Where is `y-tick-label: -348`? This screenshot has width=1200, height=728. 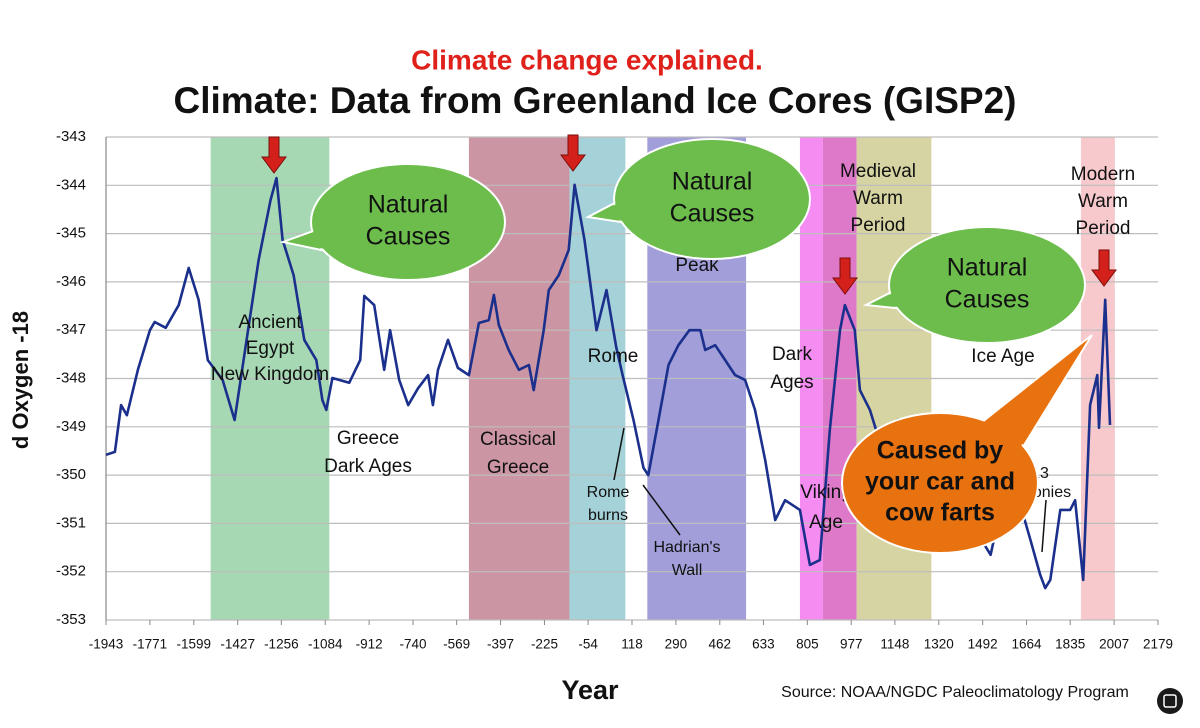
y-tick-label: -348 is located at coordinates (71, 377).